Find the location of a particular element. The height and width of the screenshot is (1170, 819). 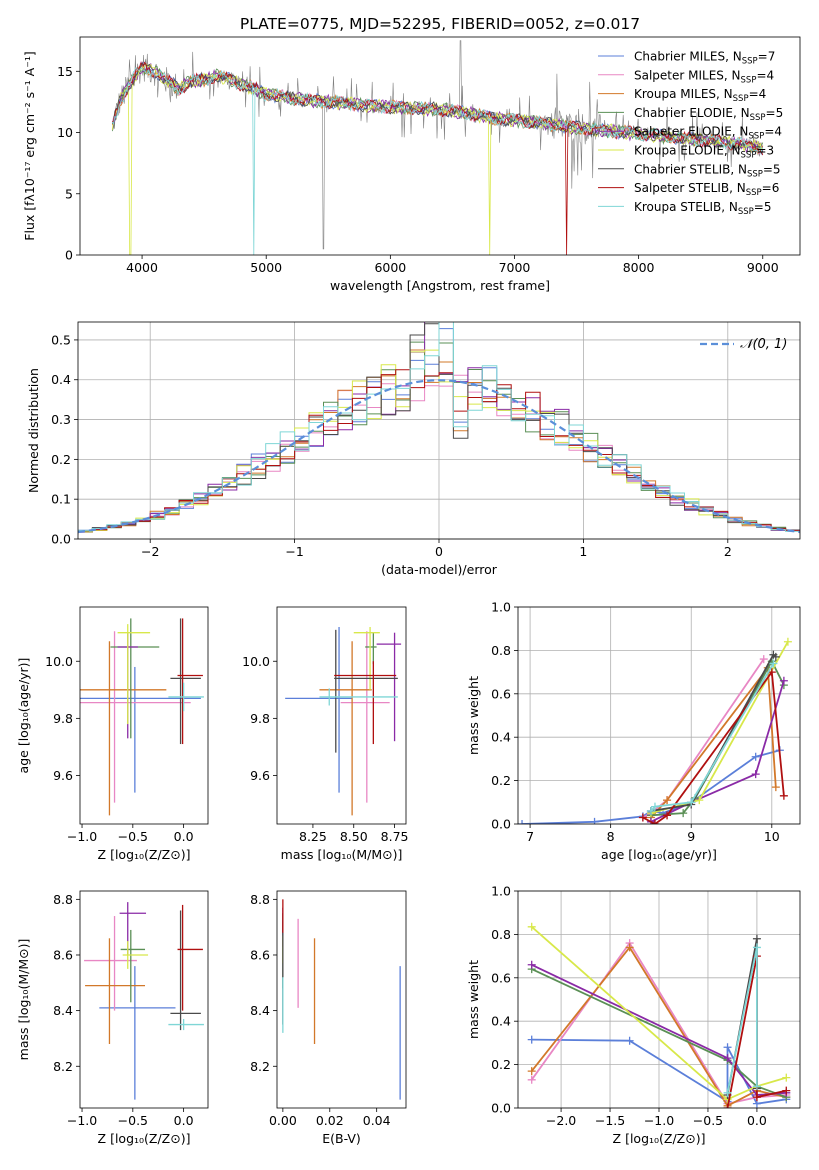

x-axis-label: age [log₁₀(age/yr)] is located at coordinates (659, 854).